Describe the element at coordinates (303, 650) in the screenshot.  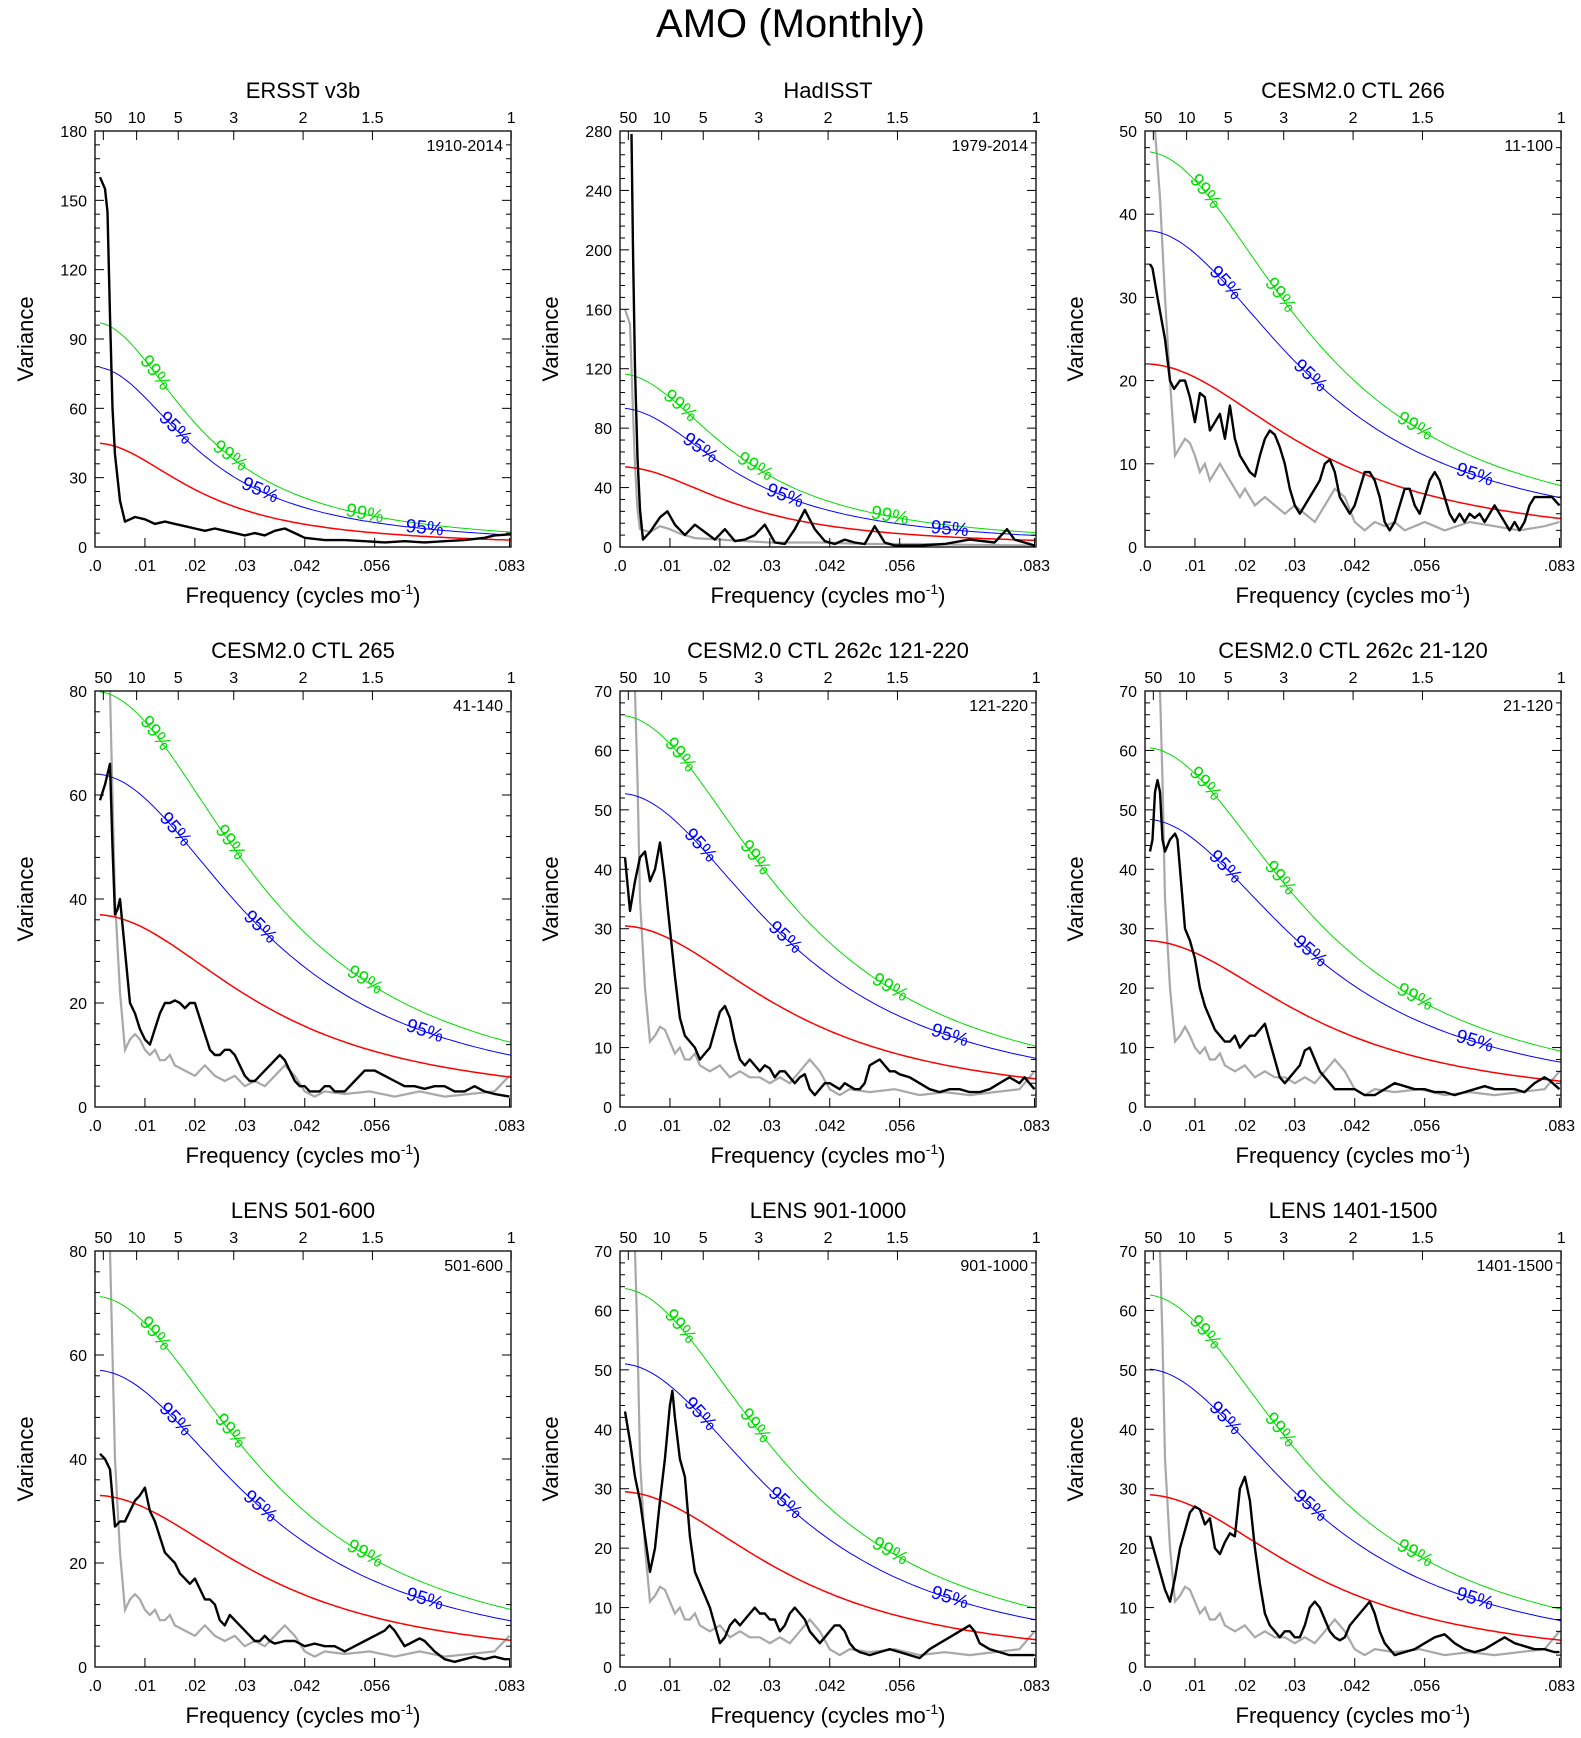
I see `panel-title: CESM2.0 CTL 265` at that location.